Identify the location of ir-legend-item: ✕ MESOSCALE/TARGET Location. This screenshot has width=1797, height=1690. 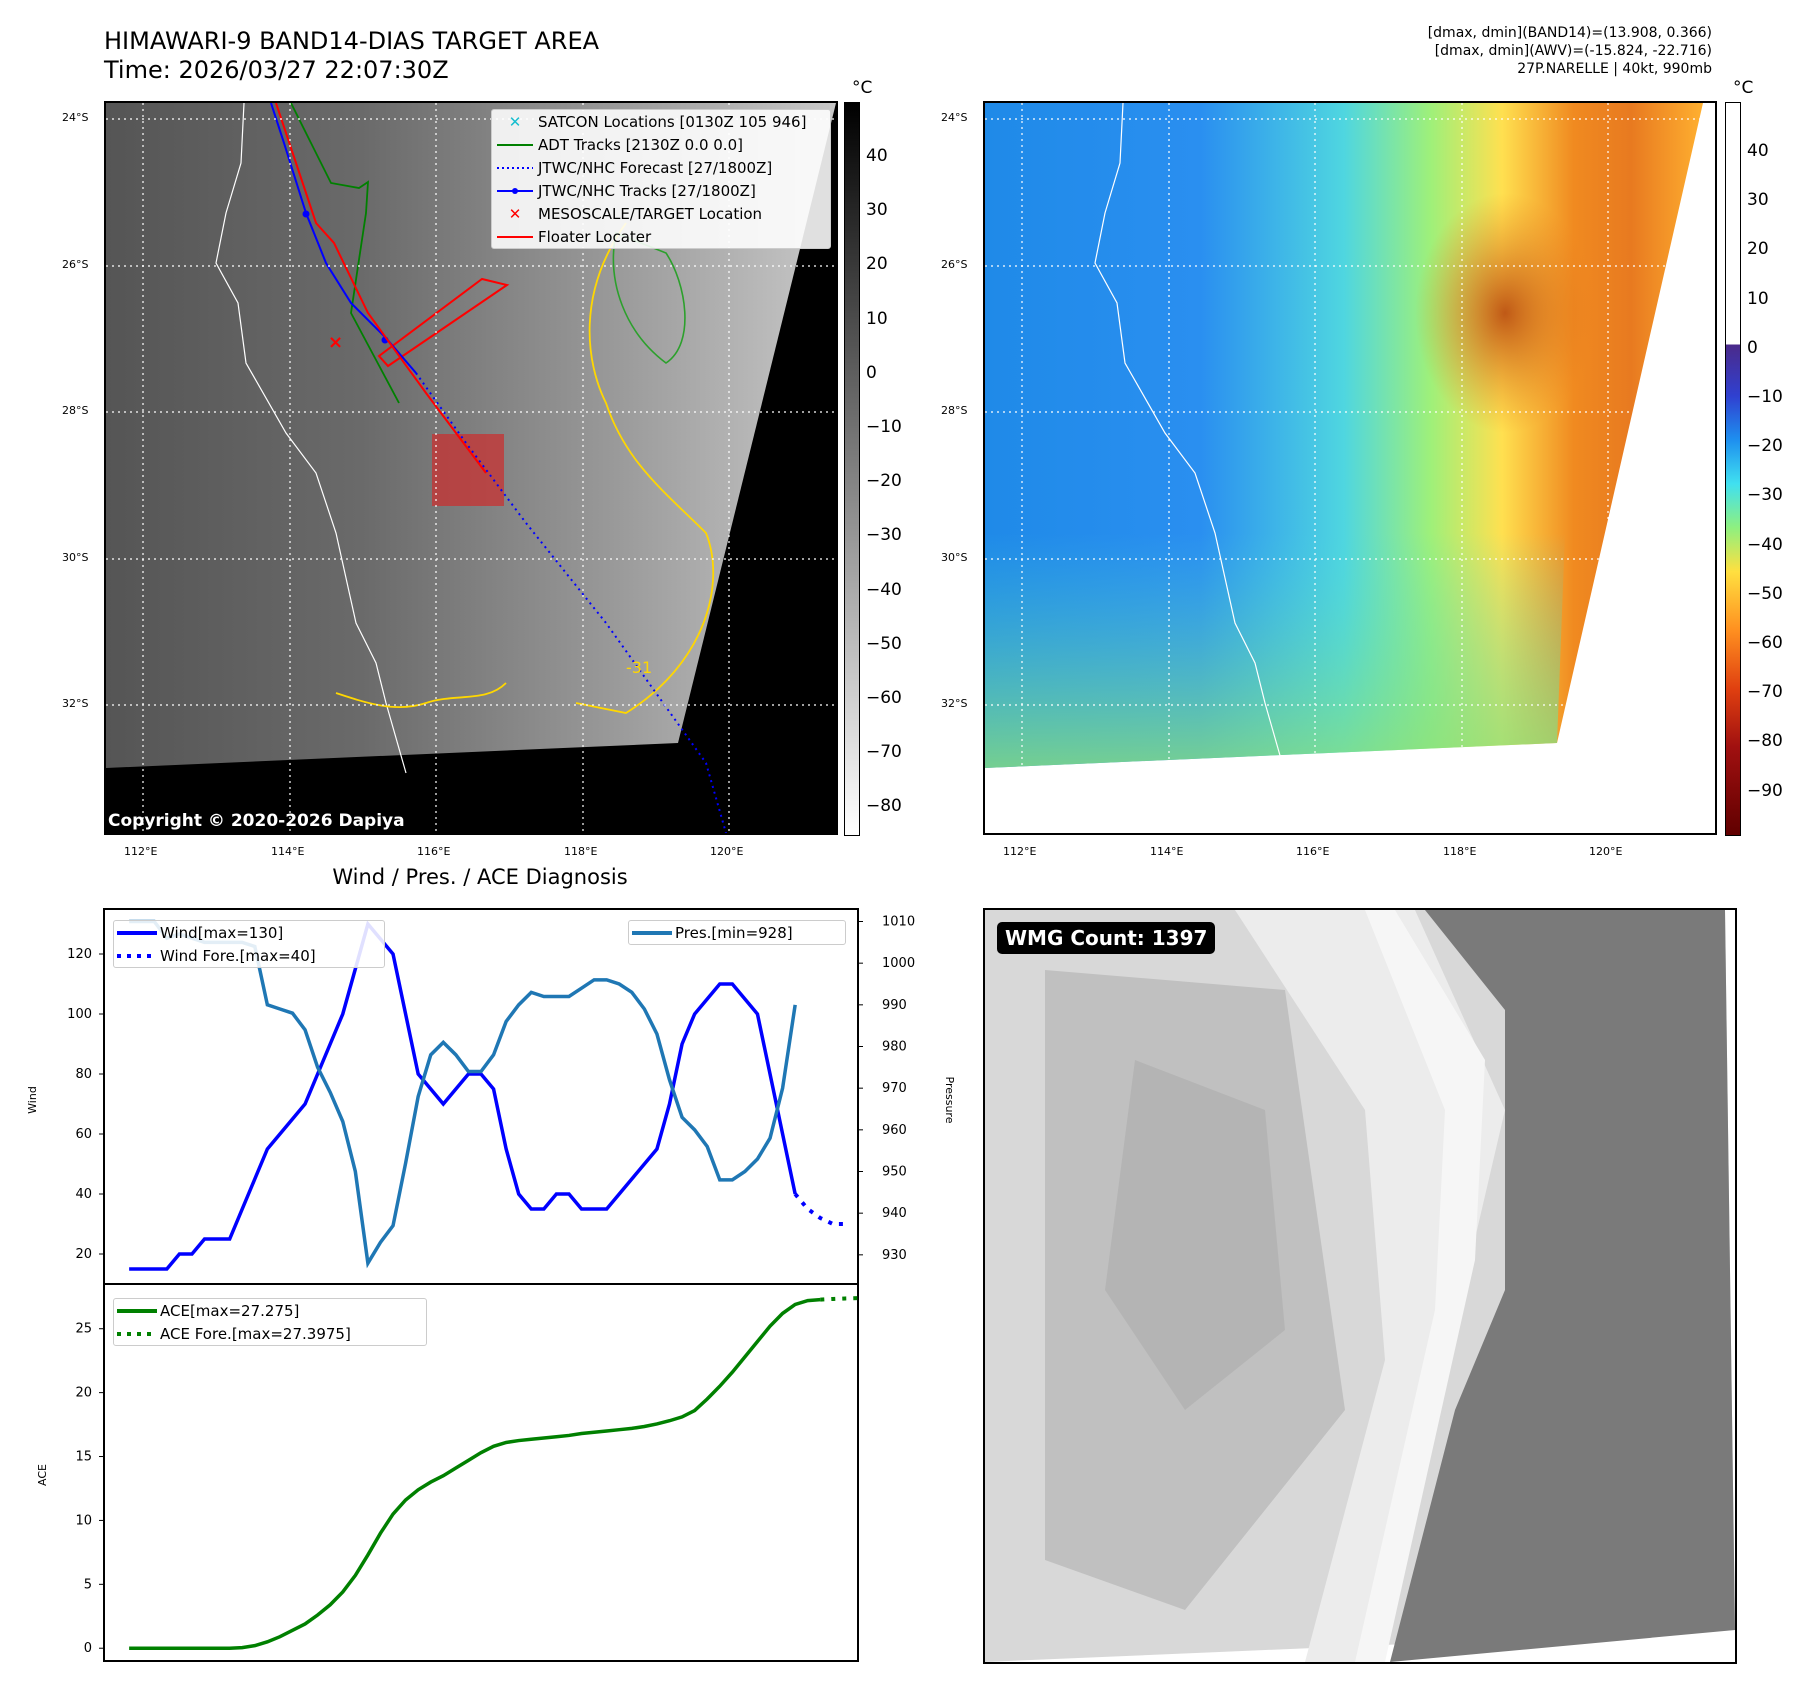
(661, 213).